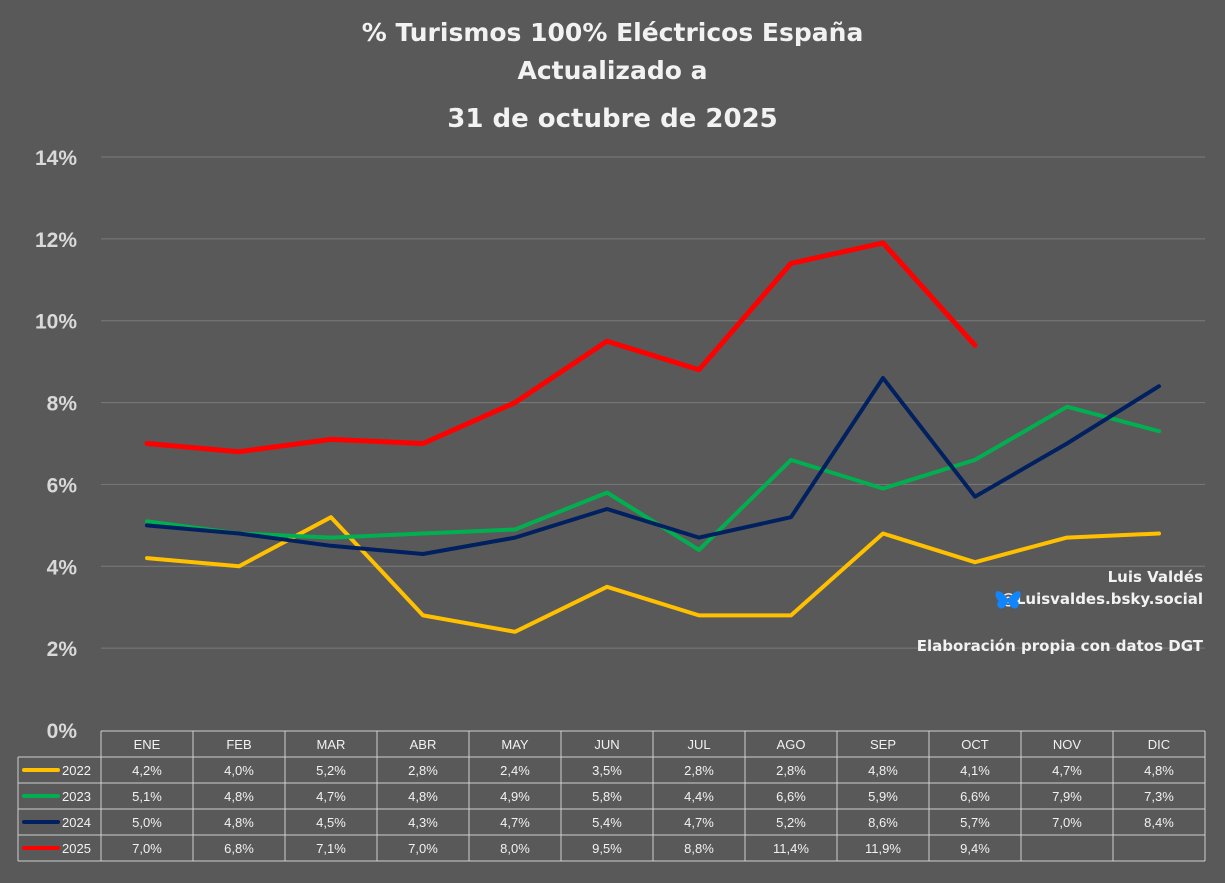 This screenshot has height=883, width=1225. What do you see at coordinates (698, 744) in the screenshot?
I see `x-tick-label: JUL` at bounding box center [698, 744].